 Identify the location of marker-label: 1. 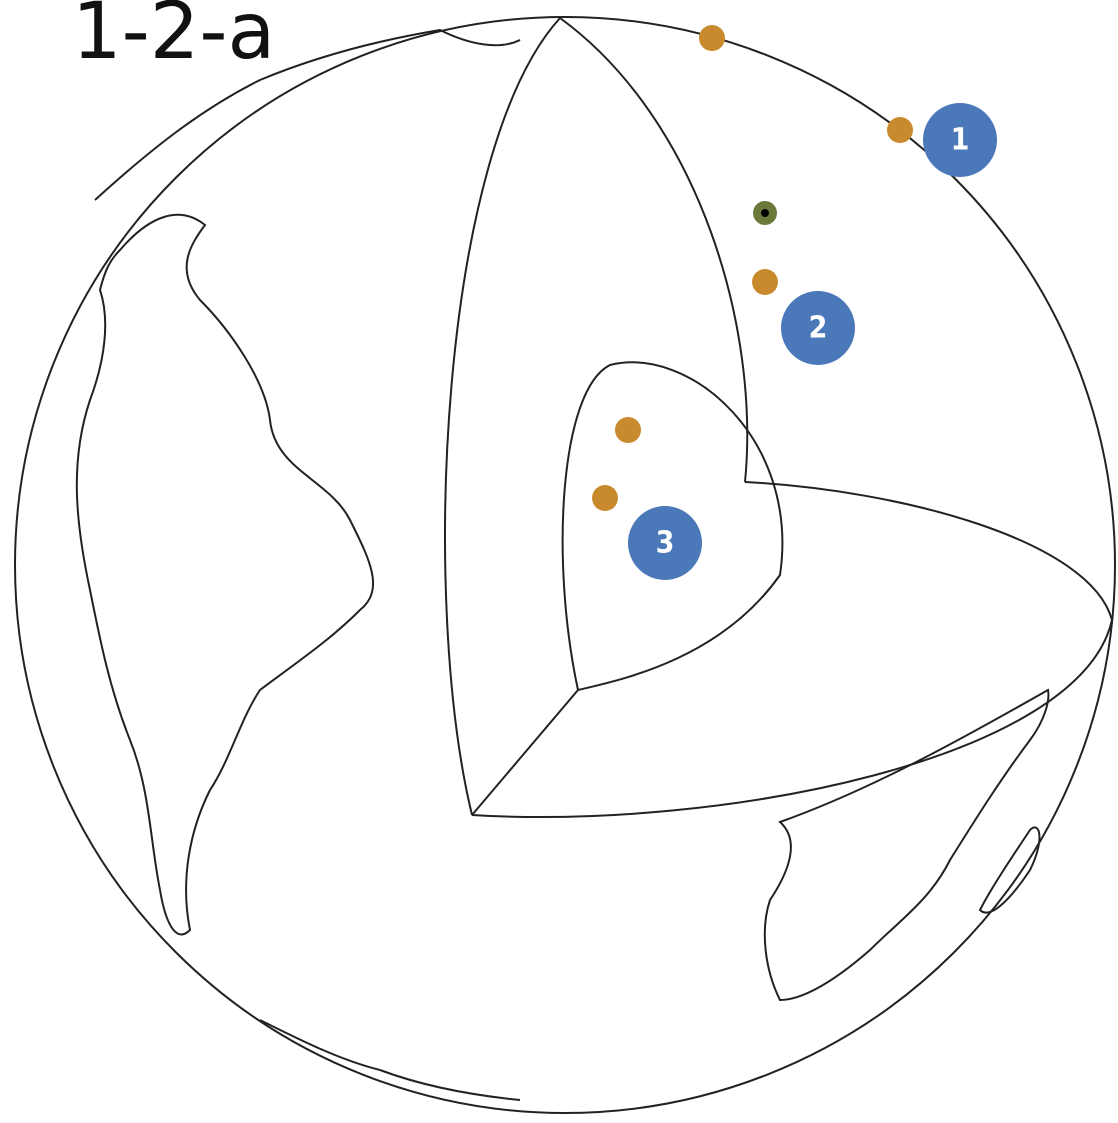
(960, 140).